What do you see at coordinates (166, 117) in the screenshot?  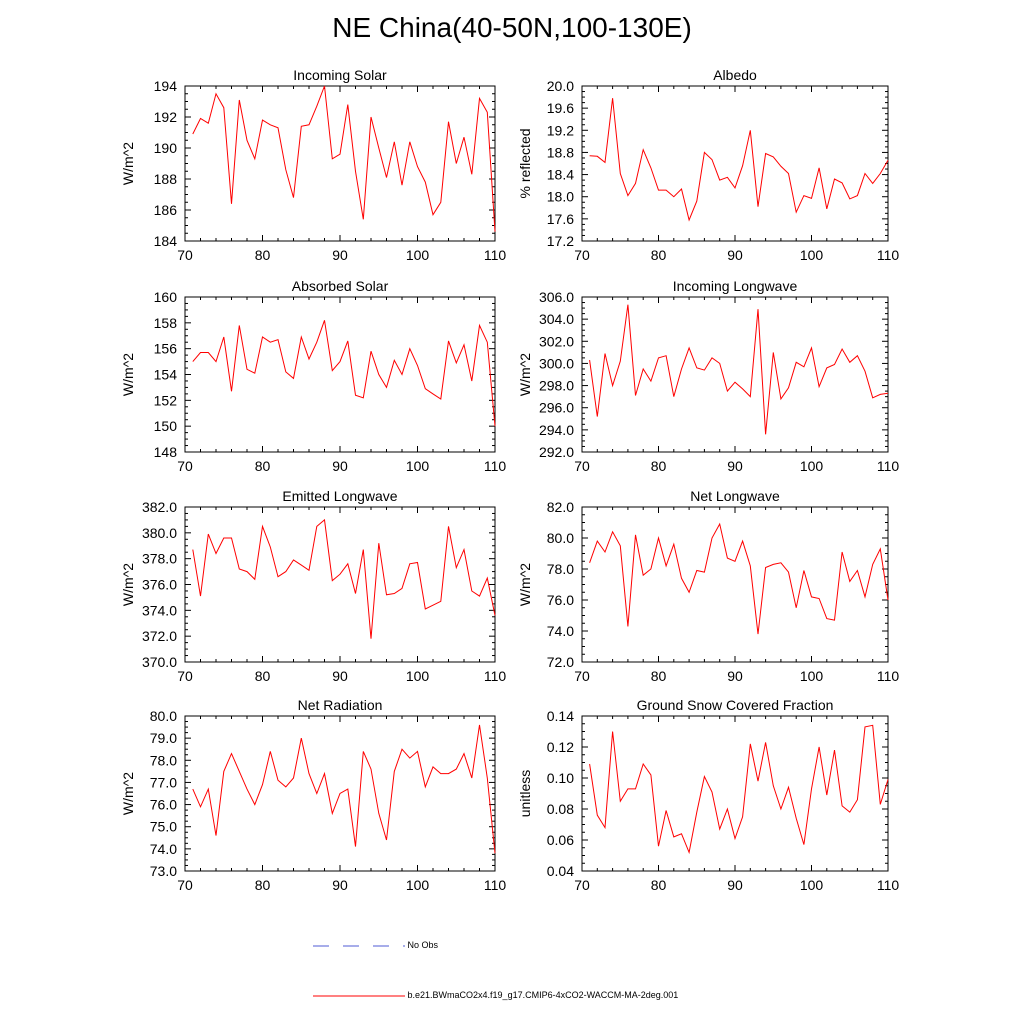 I see `y-tick-label: 192` at bounding box center [166, 117].